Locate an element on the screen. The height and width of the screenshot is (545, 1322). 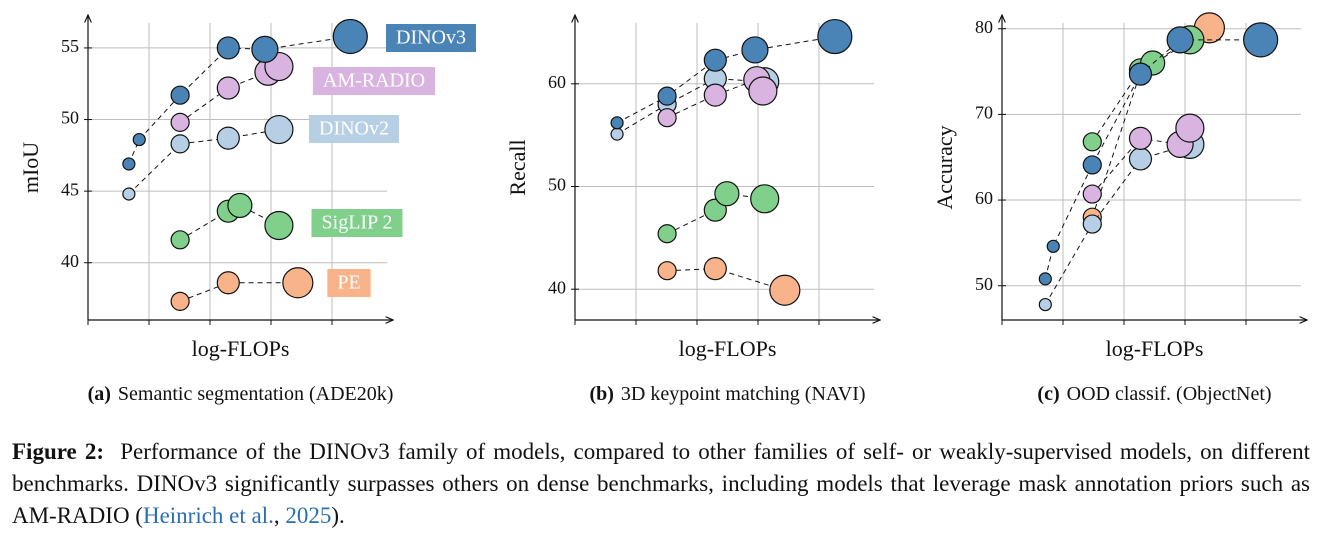
legend-label: PE is located at coordinates (348, 283).